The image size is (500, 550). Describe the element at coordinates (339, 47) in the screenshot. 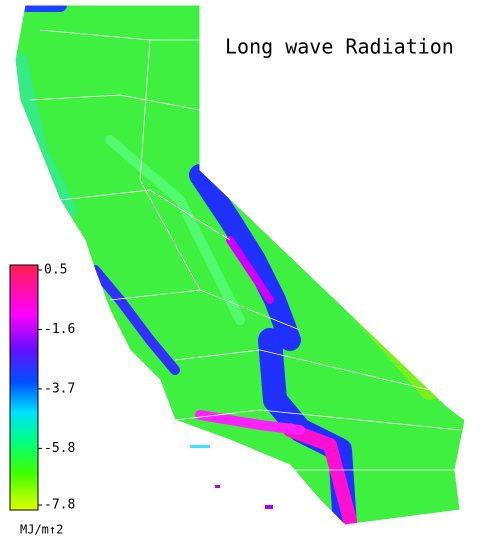

I see `title: Long wave Radiation` at that location.